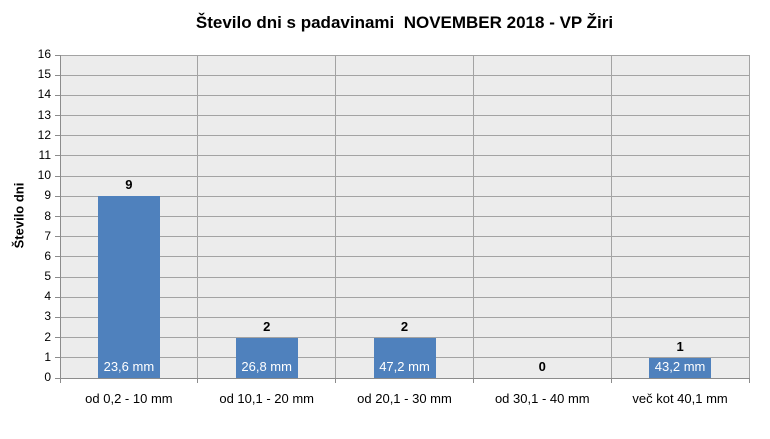 The height and width of the screenshot is (439, 770). I want to click on y-tick-label: 8, so click(47, 215).